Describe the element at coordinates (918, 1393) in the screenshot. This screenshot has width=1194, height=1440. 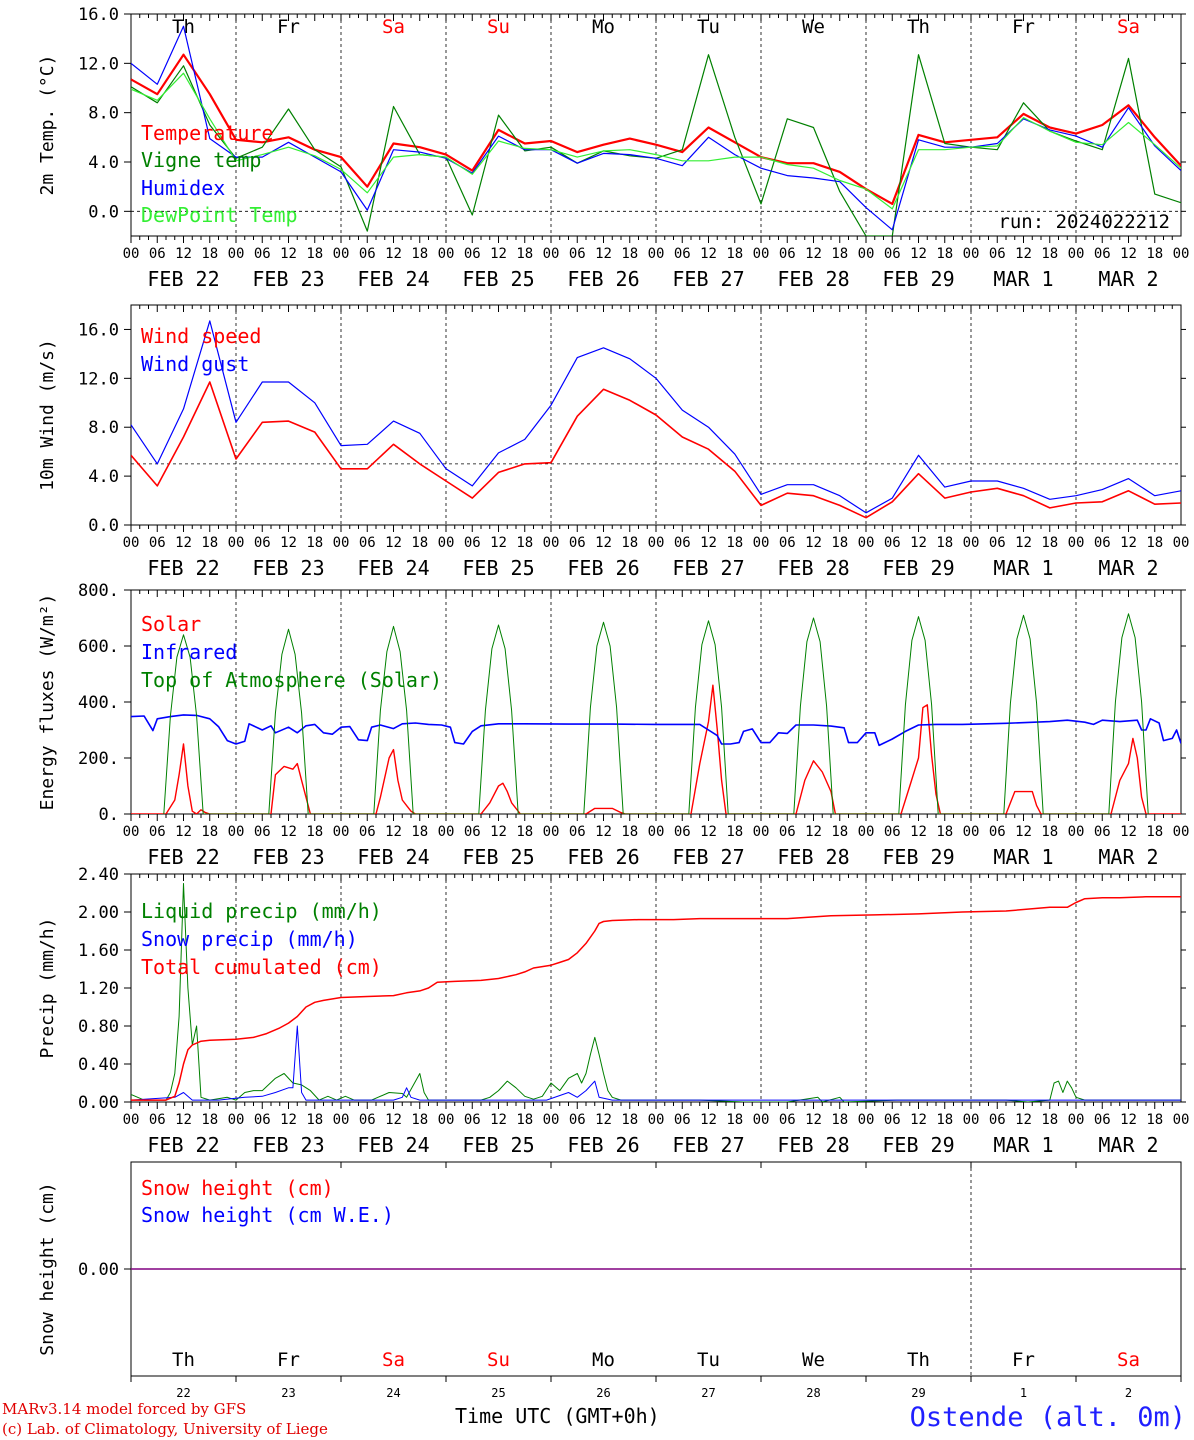
I see `day-number-label: 29` at that location.